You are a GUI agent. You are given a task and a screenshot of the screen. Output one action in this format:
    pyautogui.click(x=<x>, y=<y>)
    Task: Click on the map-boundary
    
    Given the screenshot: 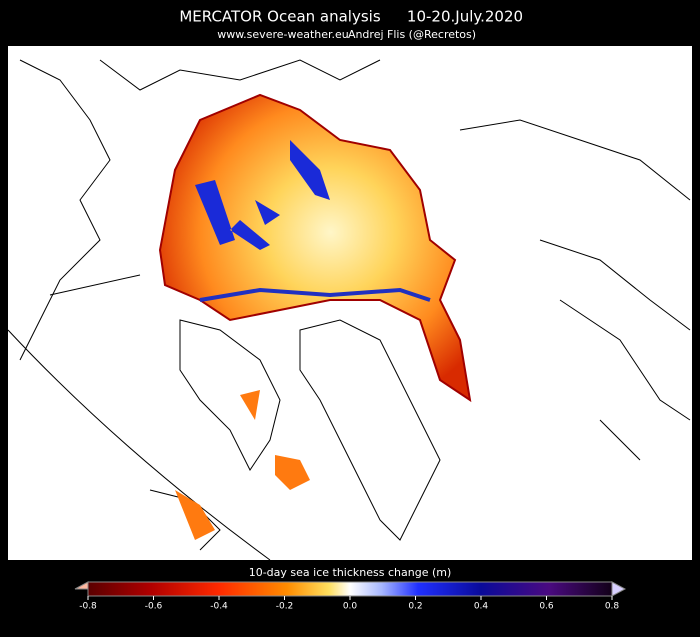 What is the action you would take?
    pyautogui.click(x=139, y=445)
    